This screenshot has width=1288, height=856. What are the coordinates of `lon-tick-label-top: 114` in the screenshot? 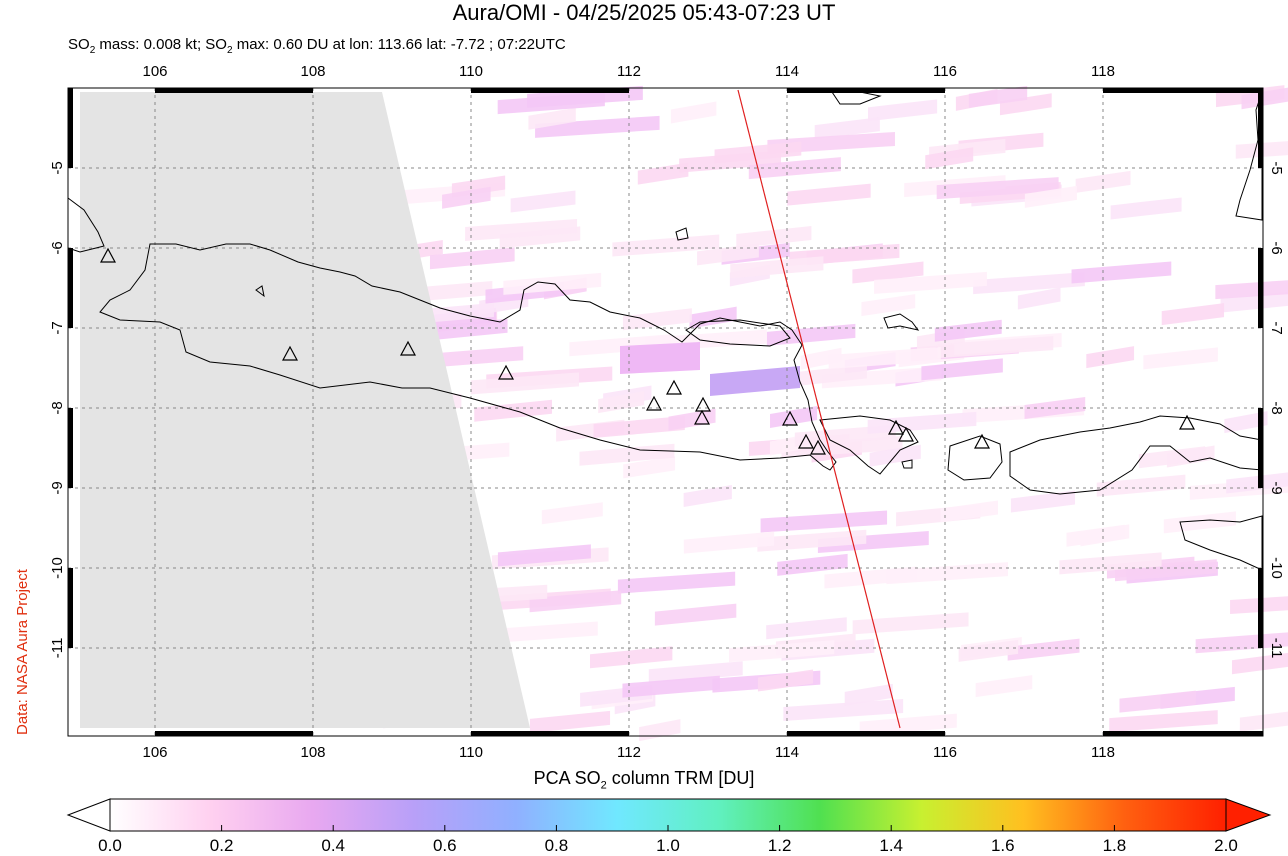 It's located at (787, 71).